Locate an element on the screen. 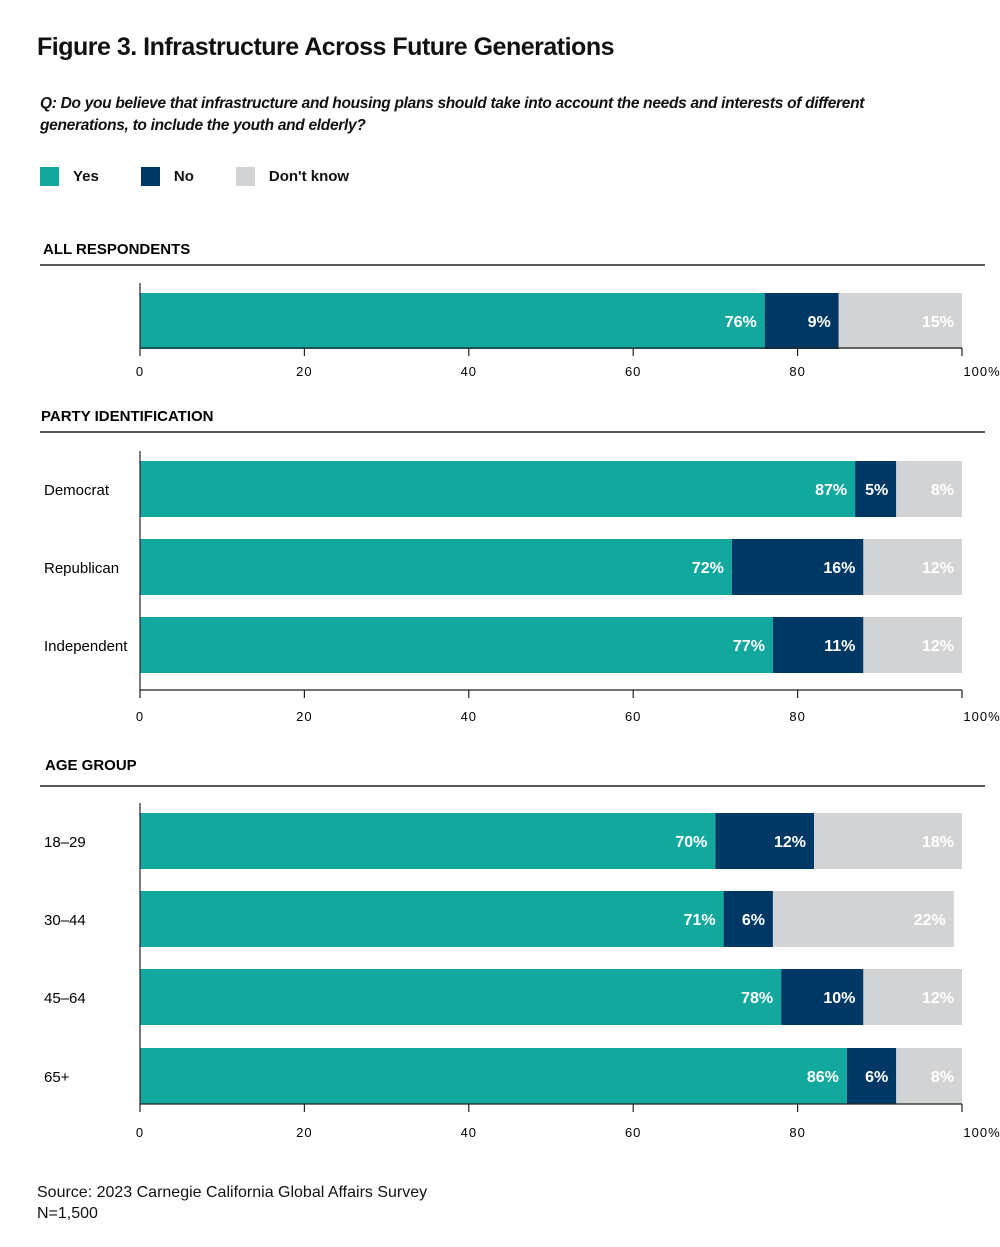 The image size is (1000, 1247). data-label: 15% is located at coordinates (938, 322).